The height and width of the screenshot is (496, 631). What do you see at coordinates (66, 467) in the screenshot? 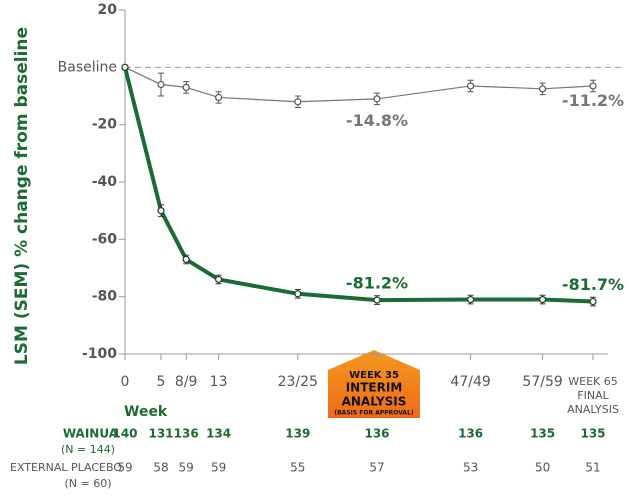
I see `row-name: EXTERNAL PLACEBO` at bounding box center [66, 467].